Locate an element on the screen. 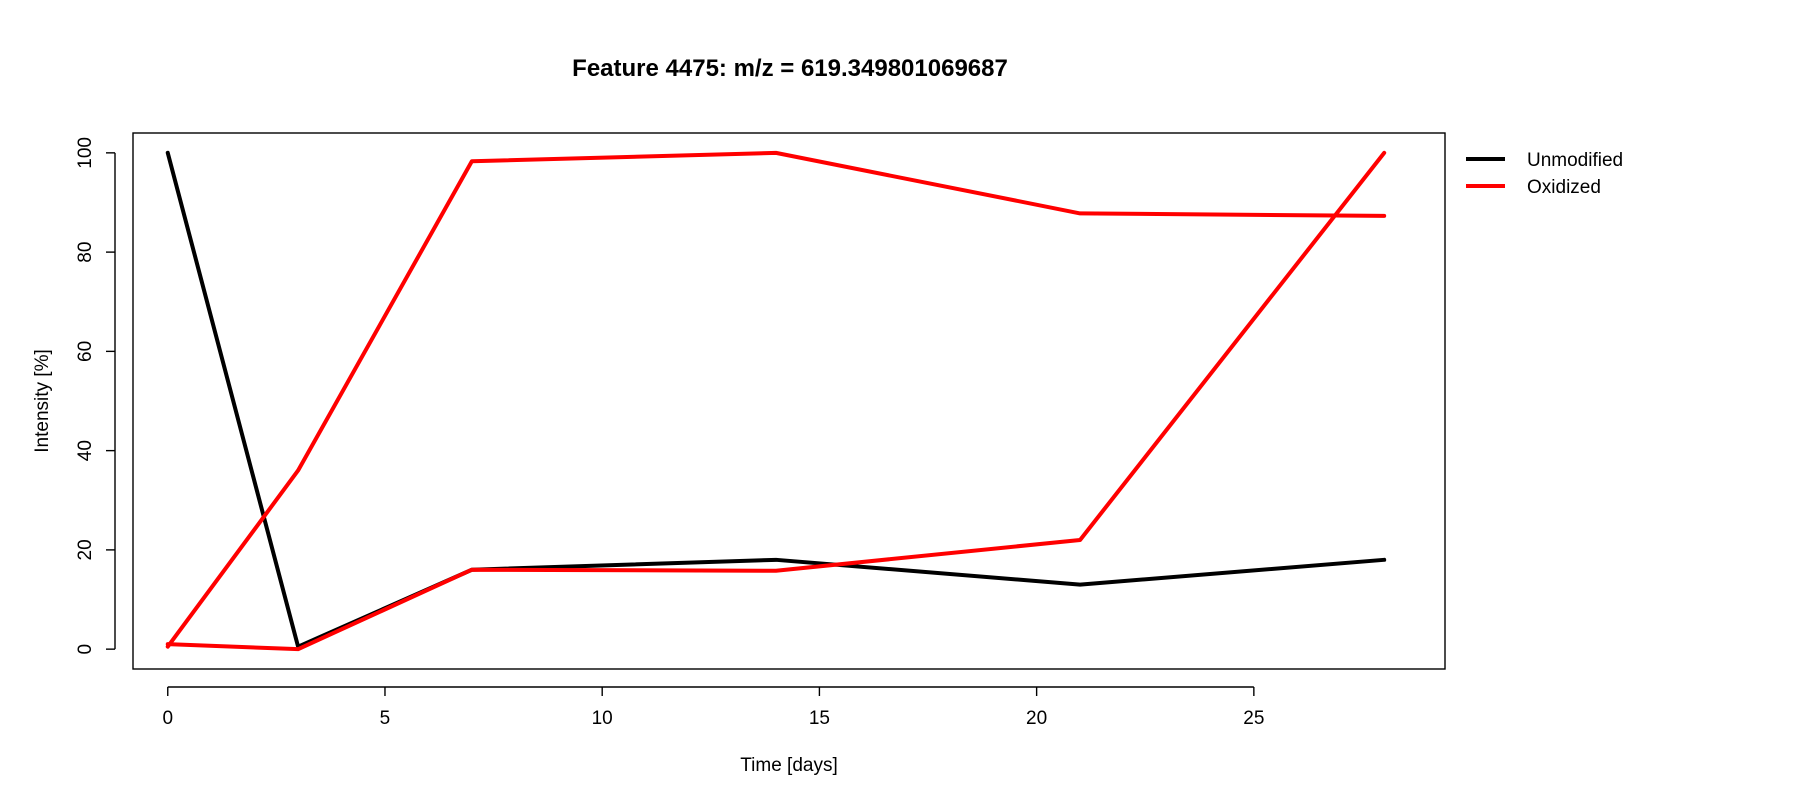  x-axis-label: Time [days] is located at coordinates (789, 765).